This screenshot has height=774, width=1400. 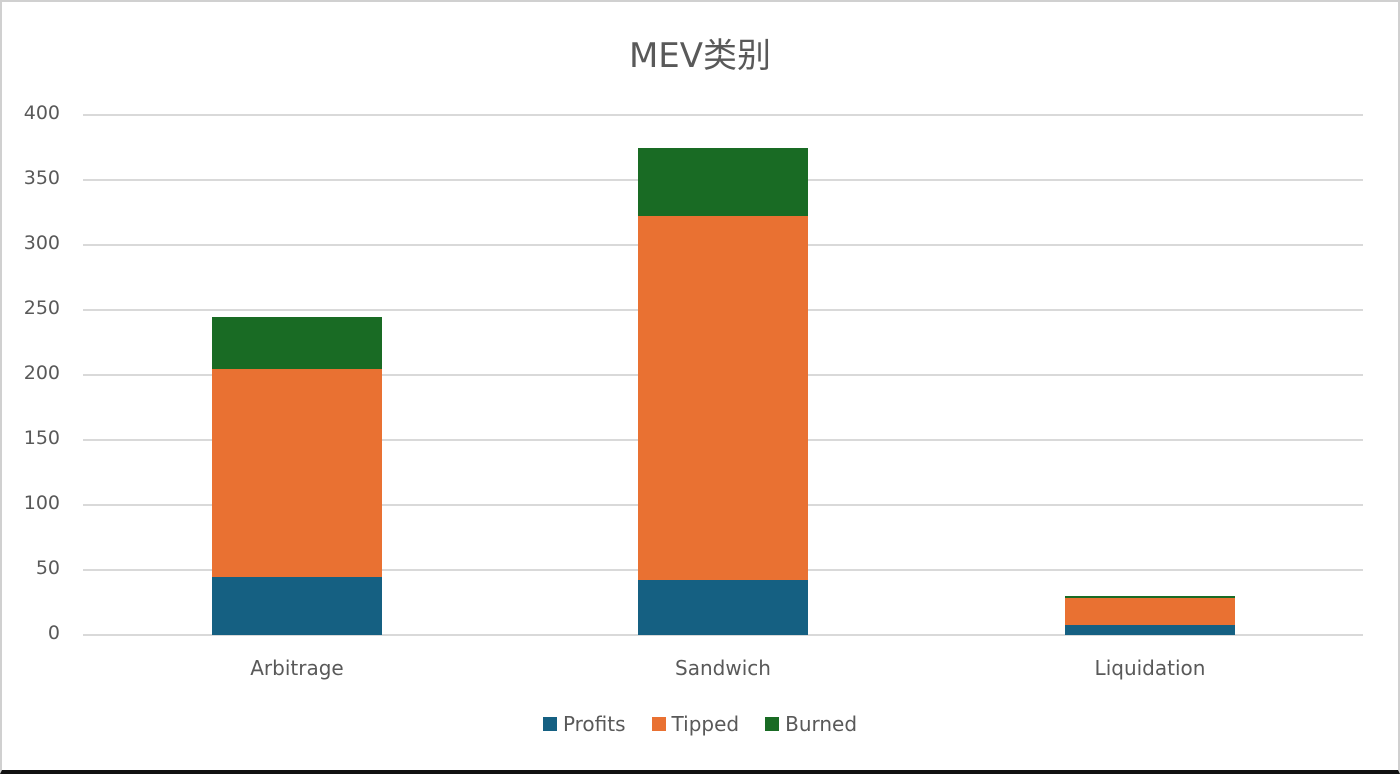 What do you see at coordinates (41, 113) in the screenshot?
I see `y-tick-label: 400` at bounding box center [41, 113].